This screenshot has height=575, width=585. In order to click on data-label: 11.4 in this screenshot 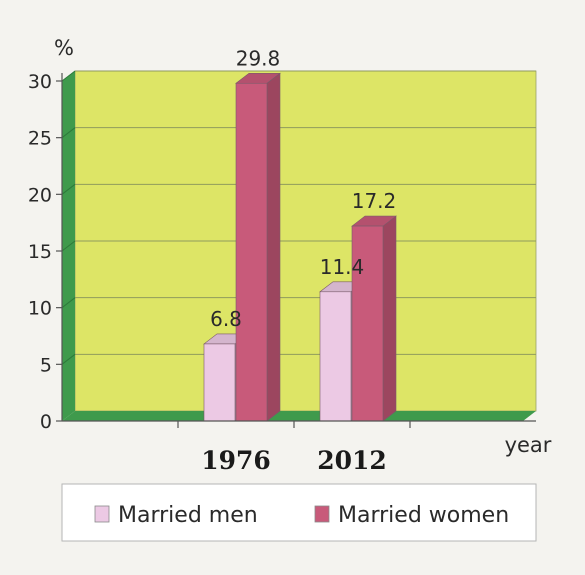, I will do `click(342, 267)`.